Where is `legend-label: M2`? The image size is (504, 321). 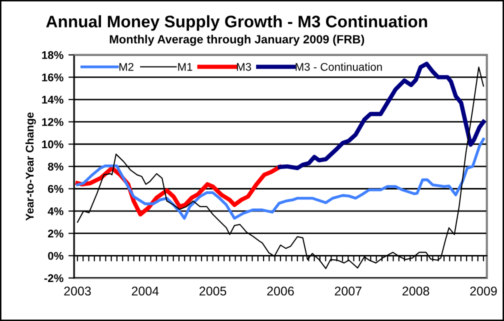
legend-label: M2 is located at coordinates (126, 66).